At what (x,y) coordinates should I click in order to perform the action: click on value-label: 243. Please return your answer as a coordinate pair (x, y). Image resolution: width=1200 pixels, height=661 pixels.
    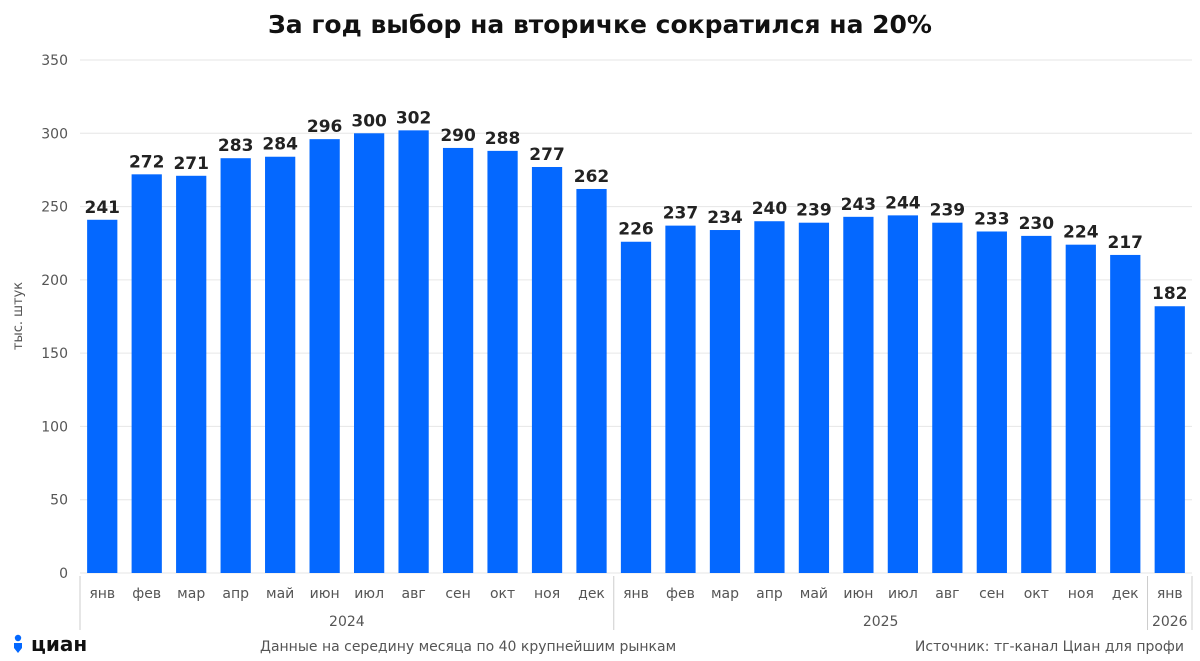
    Looking at the image, I should click on (859, 205).